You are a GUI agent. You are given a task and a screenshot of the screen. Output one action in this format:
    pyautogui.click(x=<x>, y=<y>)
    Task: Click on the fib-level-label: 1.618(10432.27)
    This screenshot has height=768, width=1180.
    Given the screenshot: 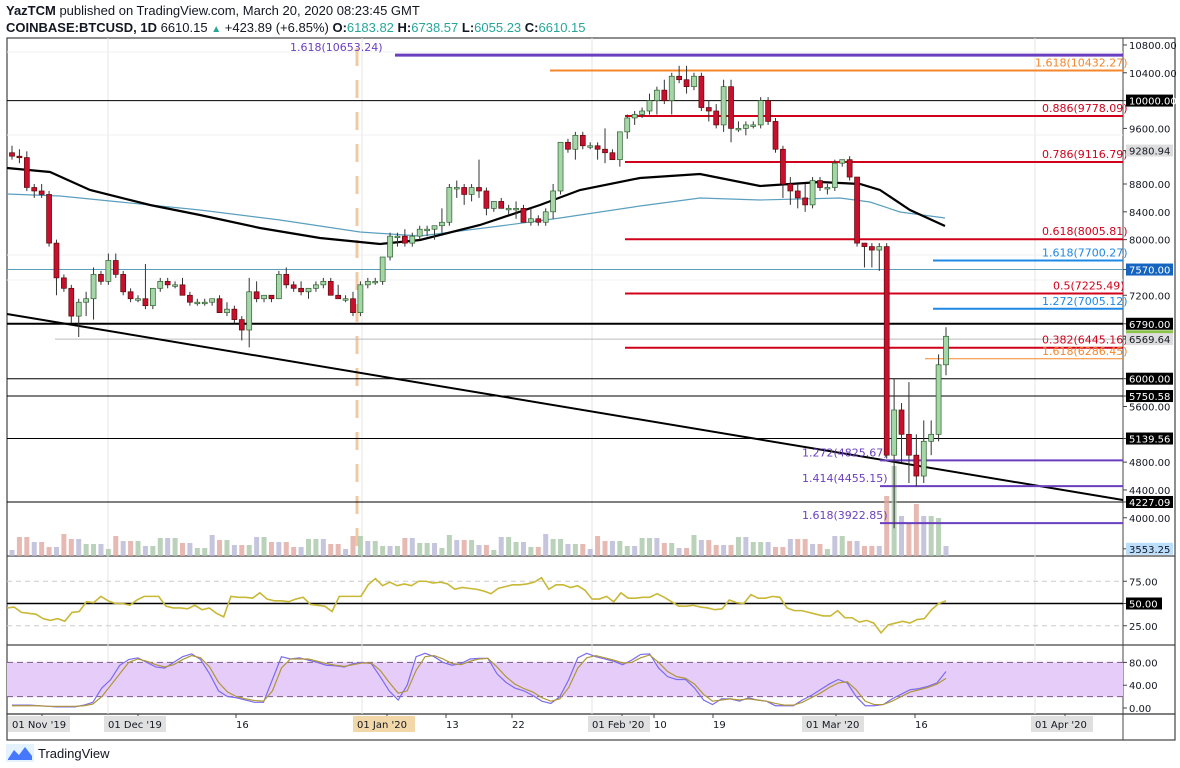 What is the action you would take?
    pyautogui.click(x=1081, y=63)
    